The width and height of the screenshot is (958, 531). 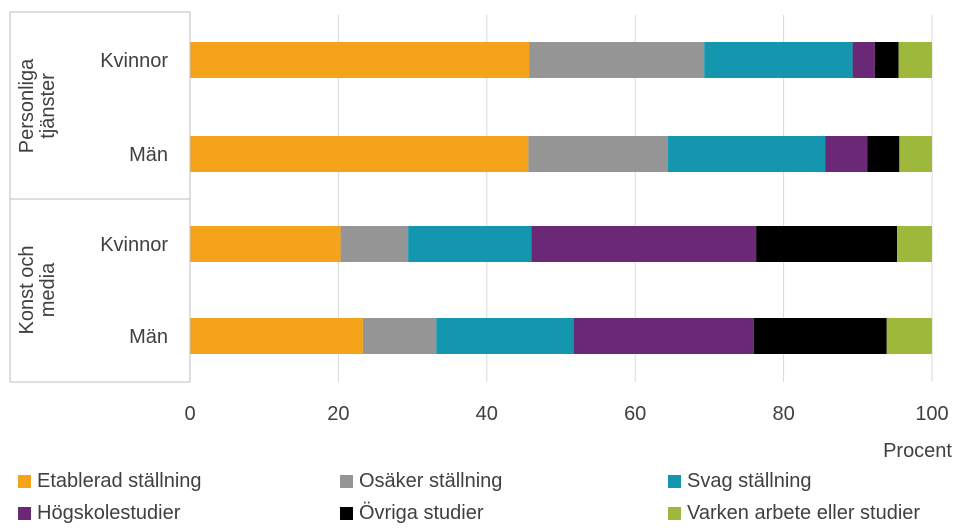 What do you see at coordinates (635, 414) in the screenshot?
I see `x-tick-label: 60` at bounding box center [635, 414].